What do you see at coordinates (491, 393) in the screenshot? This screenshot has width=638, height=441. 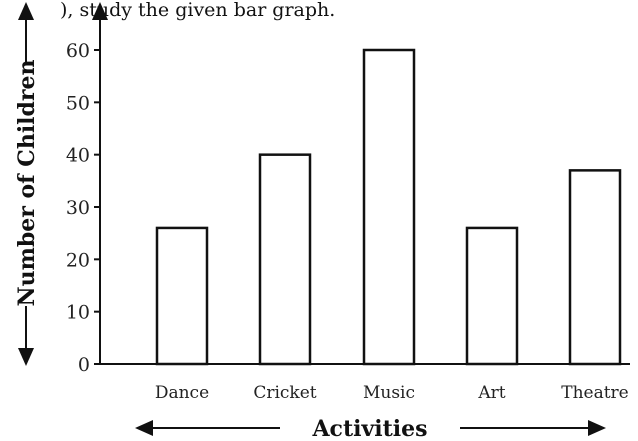 I see `x-tick-label-art: Art` at bounding box center [491, 393].